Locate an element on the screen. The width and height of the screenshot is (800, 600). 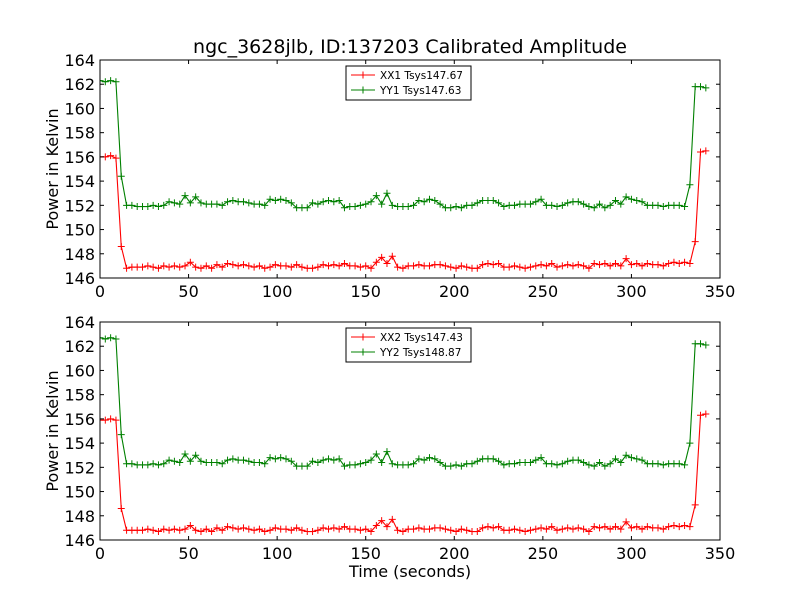
legend: XX1 Tsys147.67 YY1 Tsys147.63 is located at coordinates (408, 83).